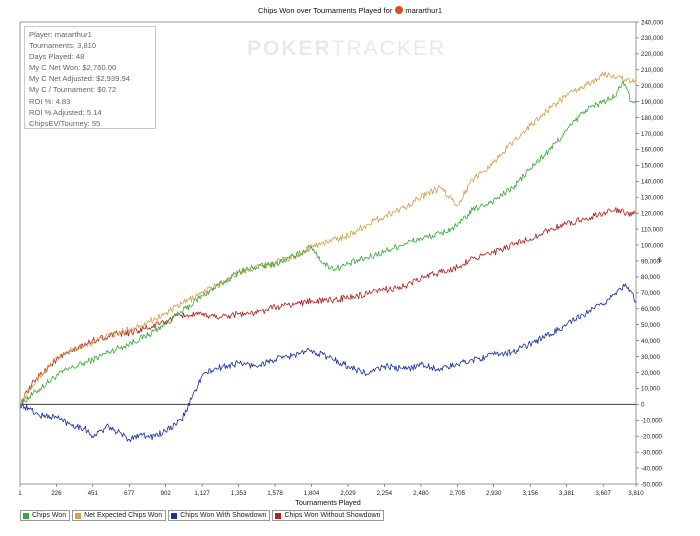  I want to click on y-axis-label: $, so click(660, 260).